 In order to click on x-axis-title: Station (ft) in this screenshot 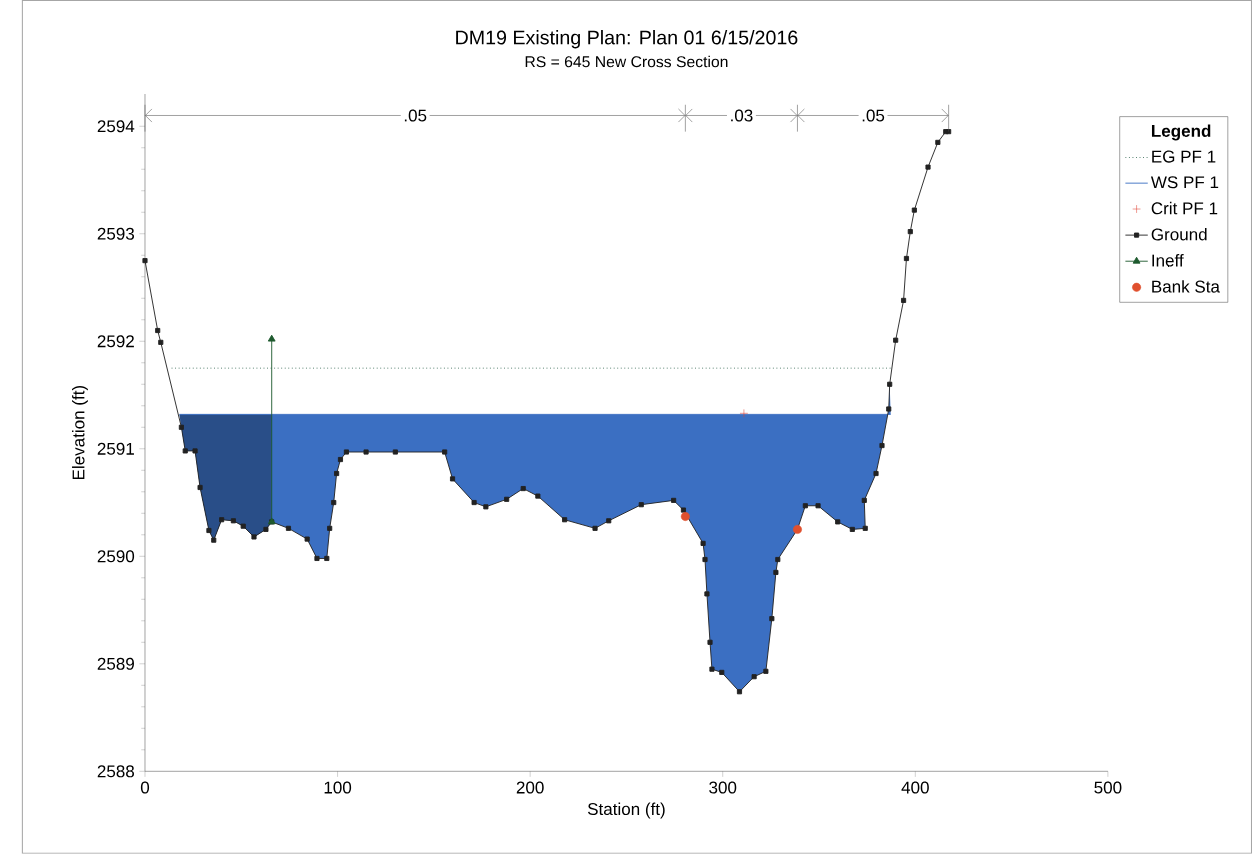, I will do `click(626, 810)`.